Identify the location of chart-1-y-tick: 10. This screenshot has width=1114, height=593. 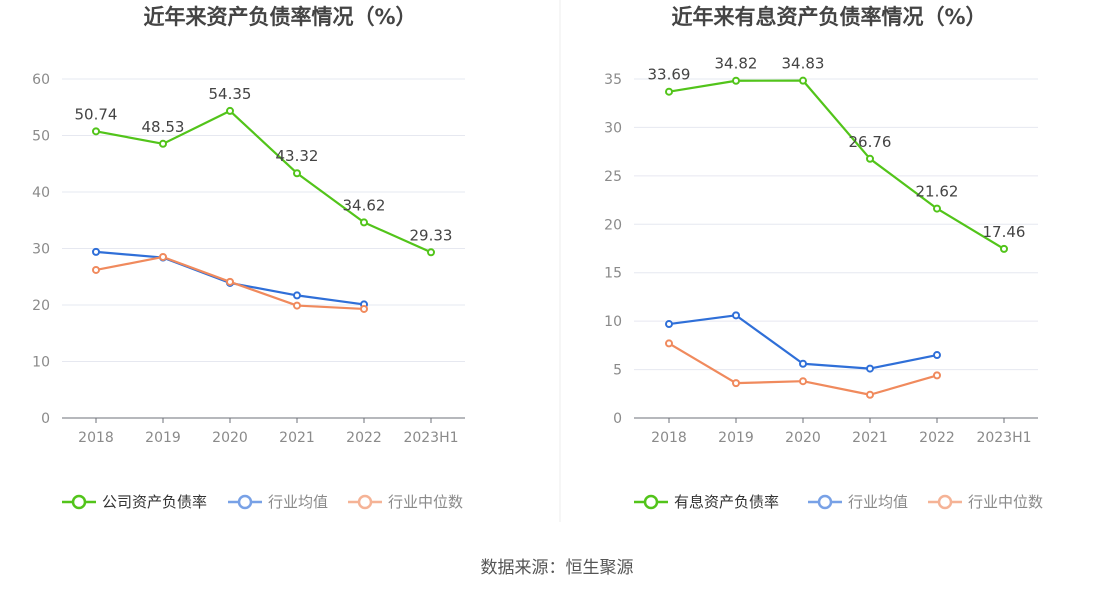
(41, 363).